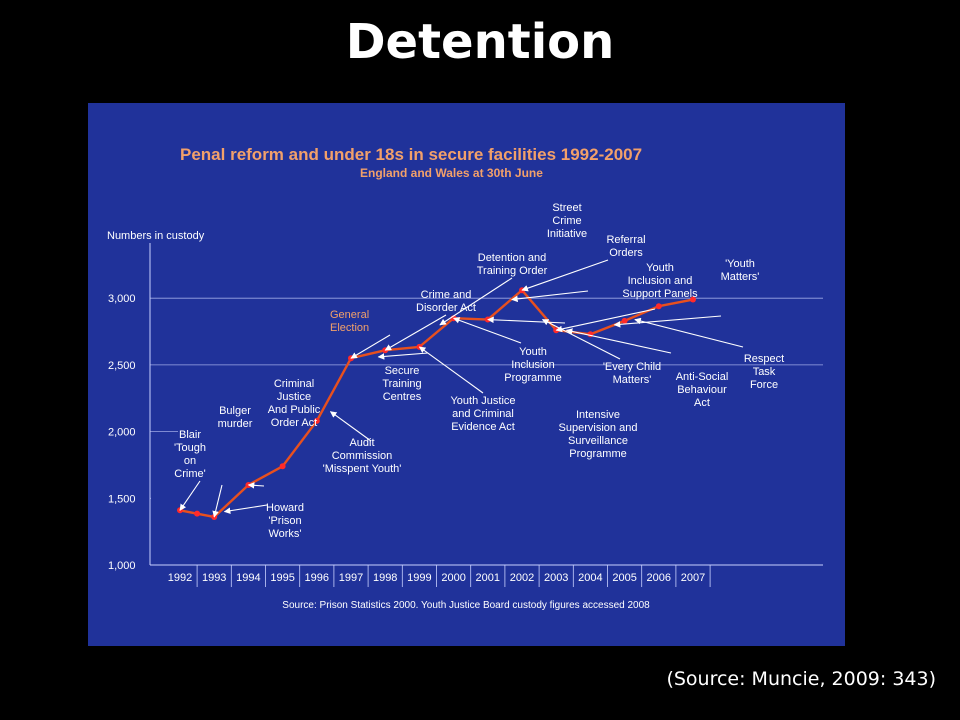 The height and width of the screenshot is (720, 960). What do you see at coordinates (402, 371) in the screenshot?
I see `annotation-text: Secure` at bounding box center [402, 371].